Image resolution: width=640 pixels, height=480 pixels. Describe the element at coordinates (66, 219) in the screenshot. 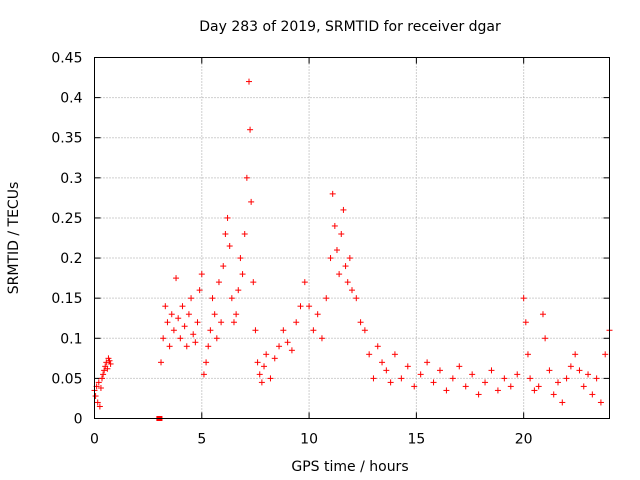

I see `y-tick-label: 0.25` at that location.